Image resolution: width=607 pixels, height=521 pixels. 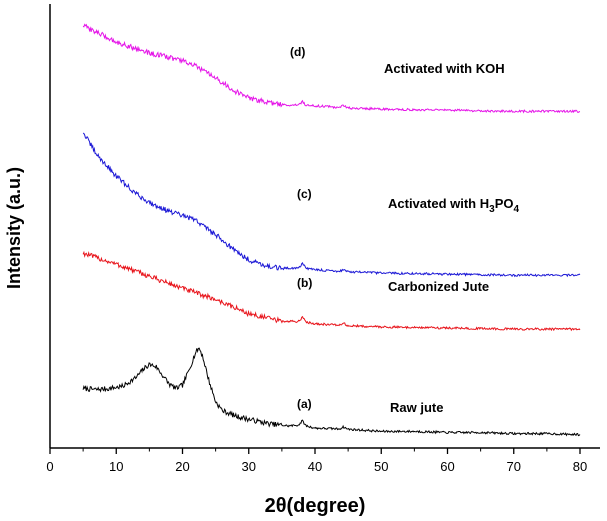 I want to click on series-carbonized-tag: (b), so click(x=304, y=283).